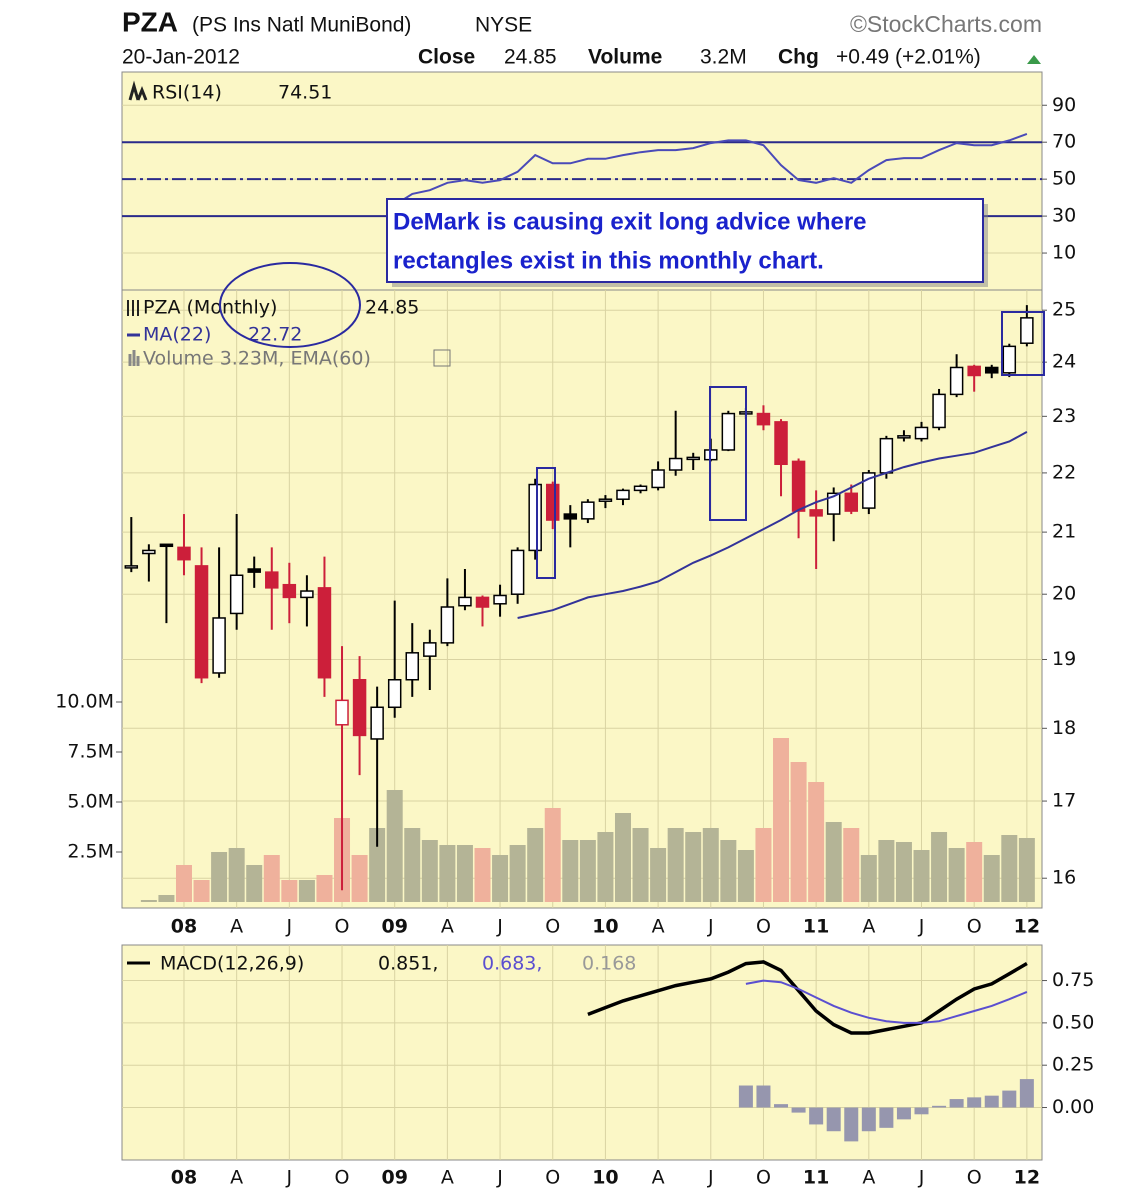 The height and width of the screenshot is (1200, 1145). I want to click on y-tick-label: 90, so click(1064, 105).